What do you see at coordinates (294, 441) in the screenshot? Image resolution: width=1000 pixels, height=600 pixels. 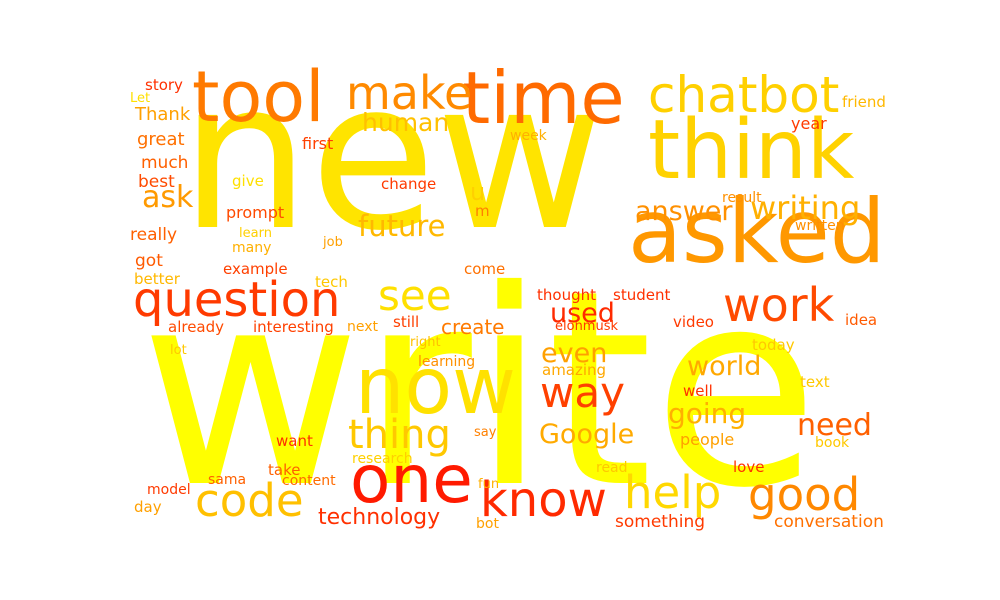 I see `word-want: want` at bounding box center [294, 441].